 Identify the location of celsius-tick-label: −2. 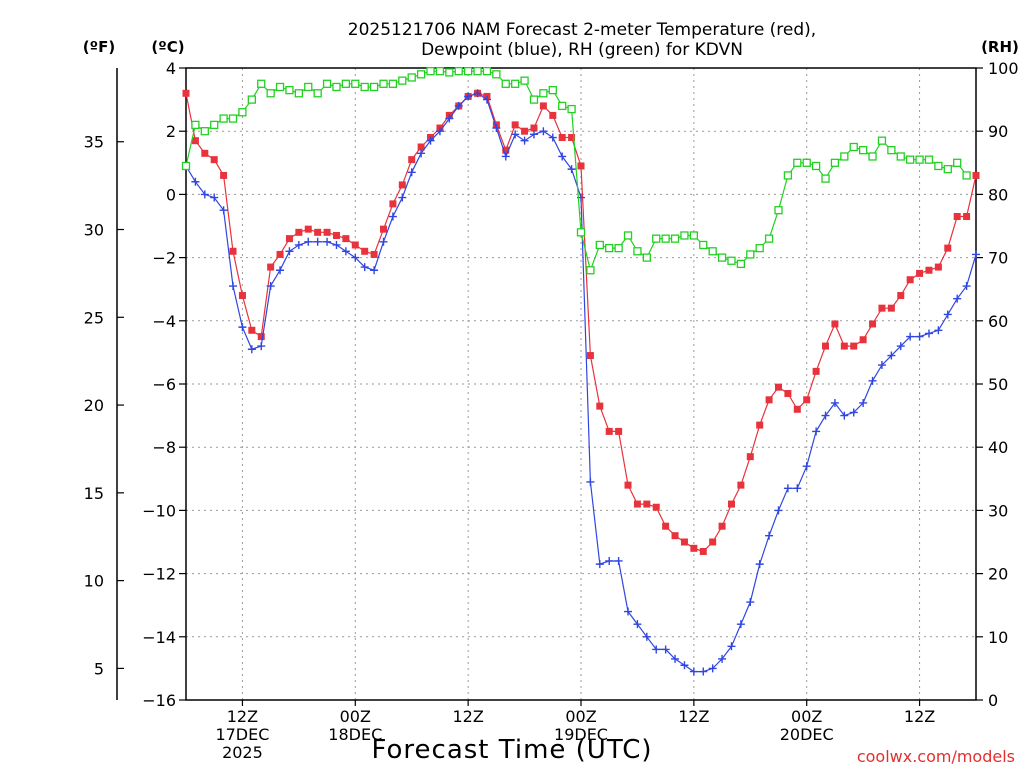
(164, 258).